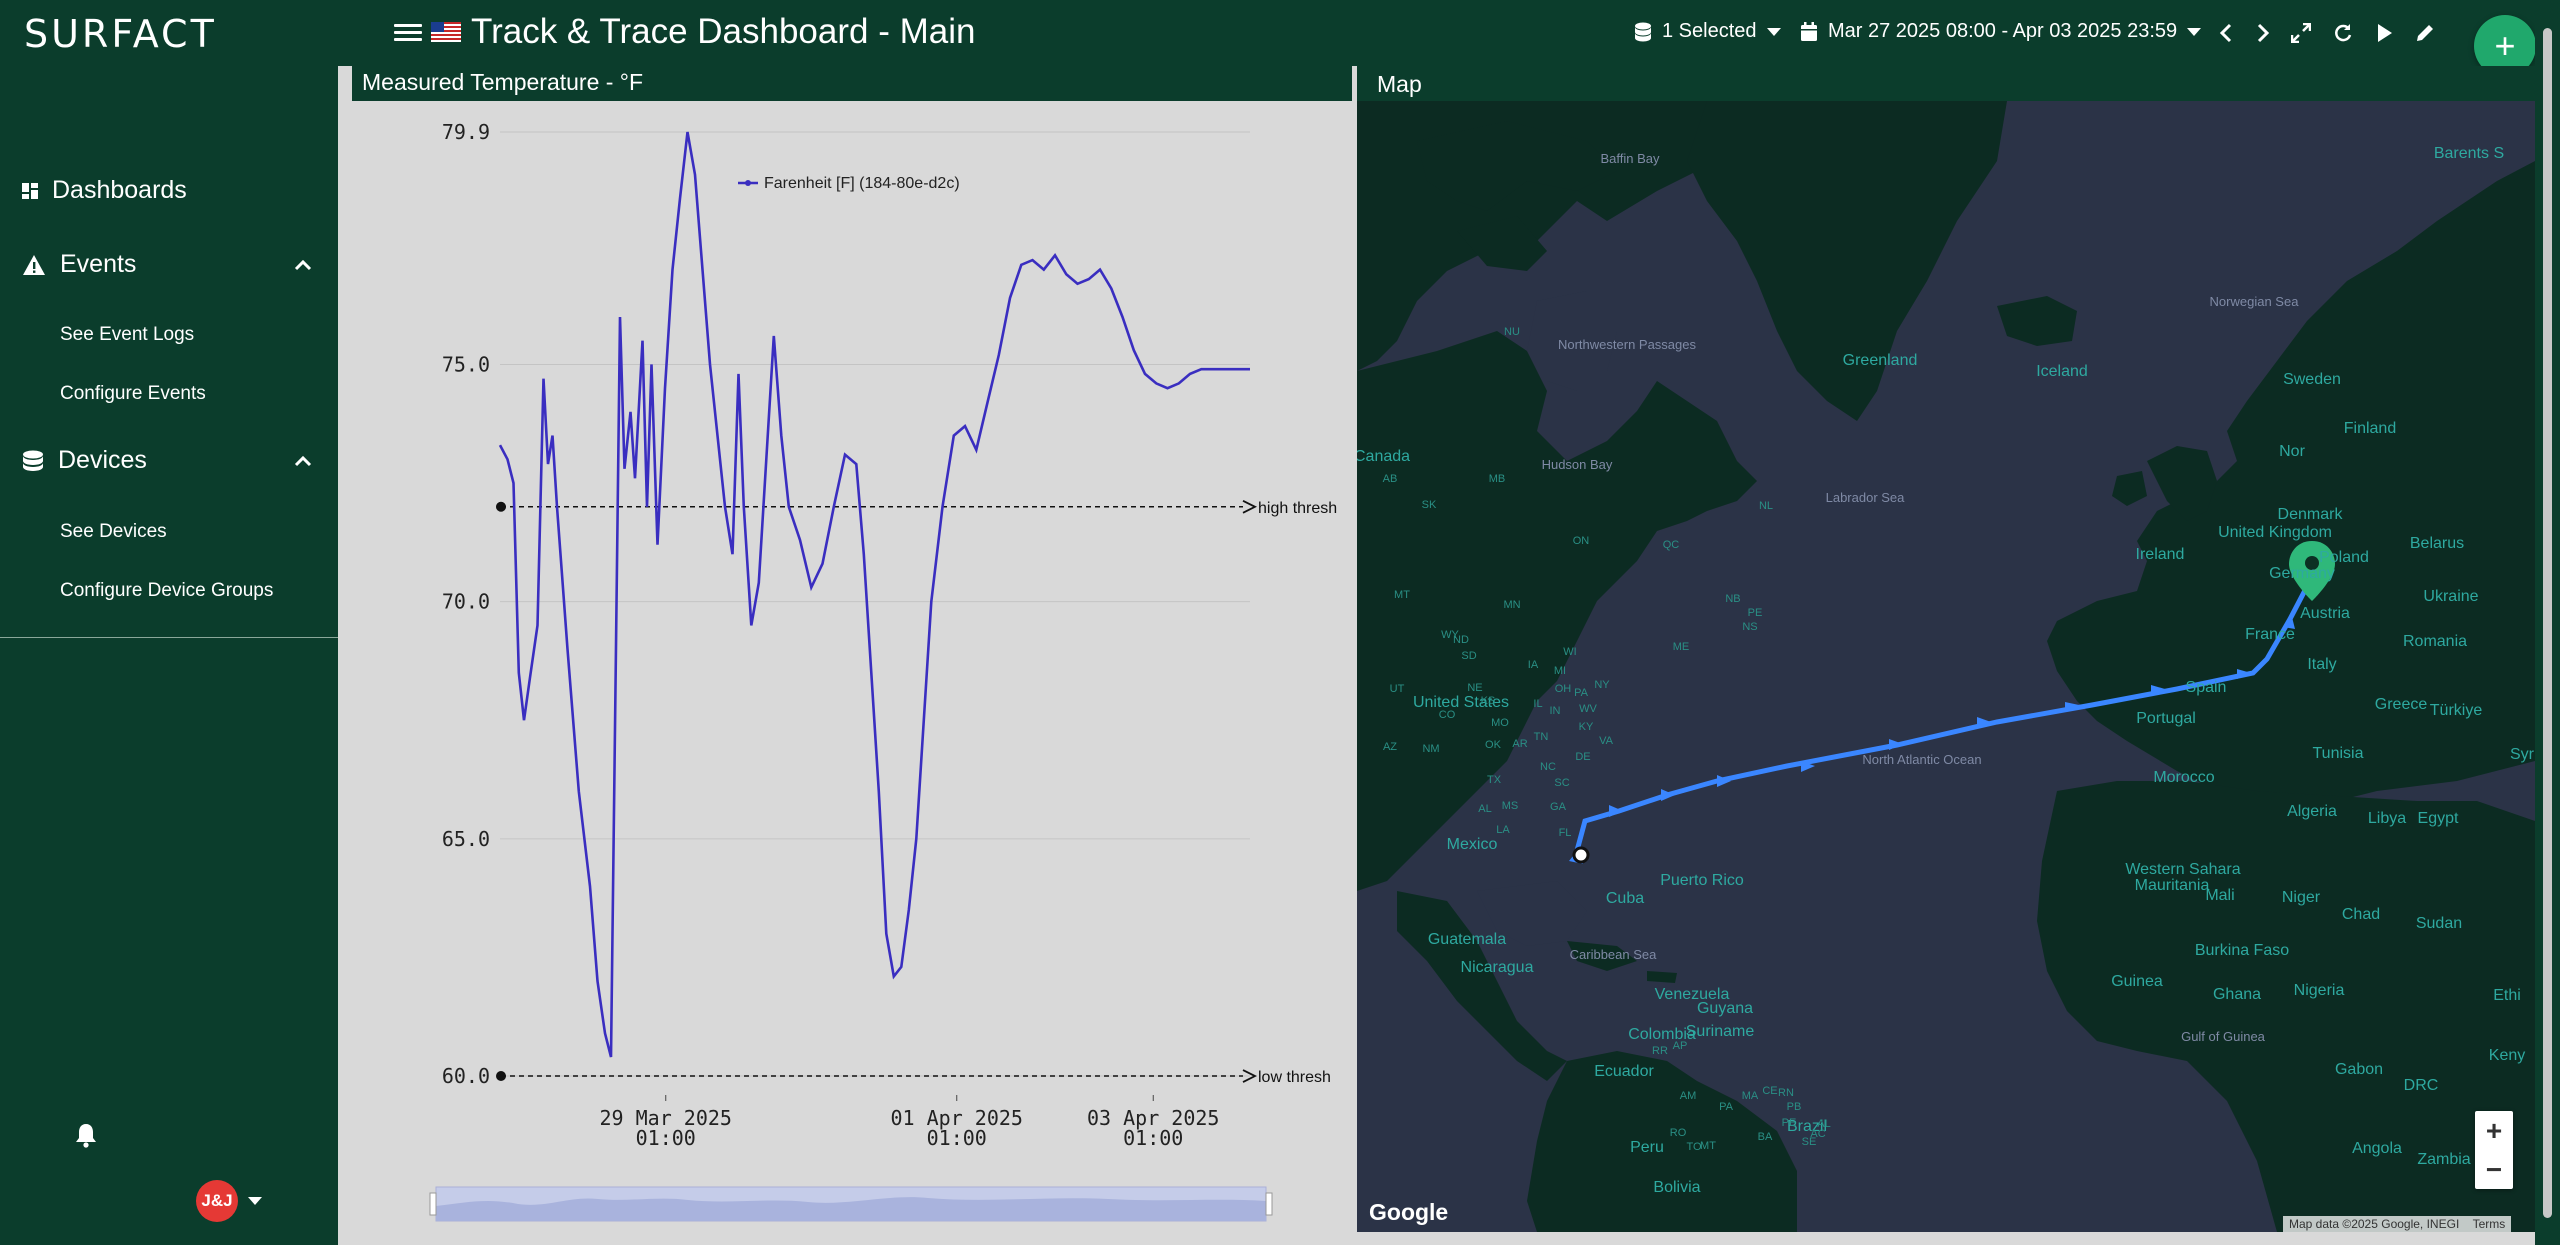  Describe the element at coordinates (169, 637) in the screenshot. I see `sidebar-divider` at that location.